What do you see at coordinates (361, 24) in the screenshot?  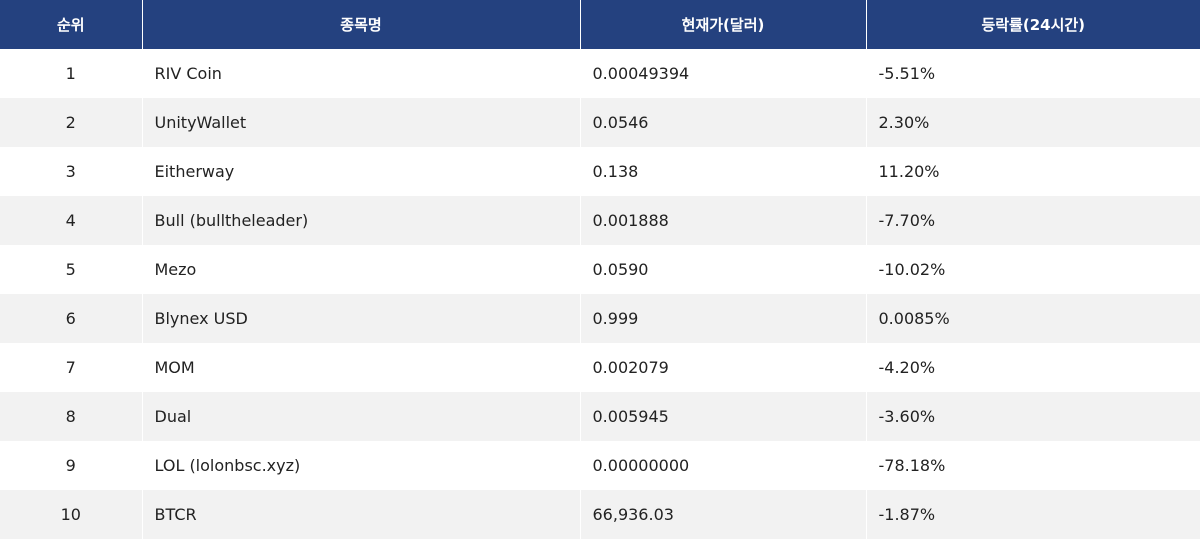 I see `header-name: 종목명` at bounding box center [361, 24].